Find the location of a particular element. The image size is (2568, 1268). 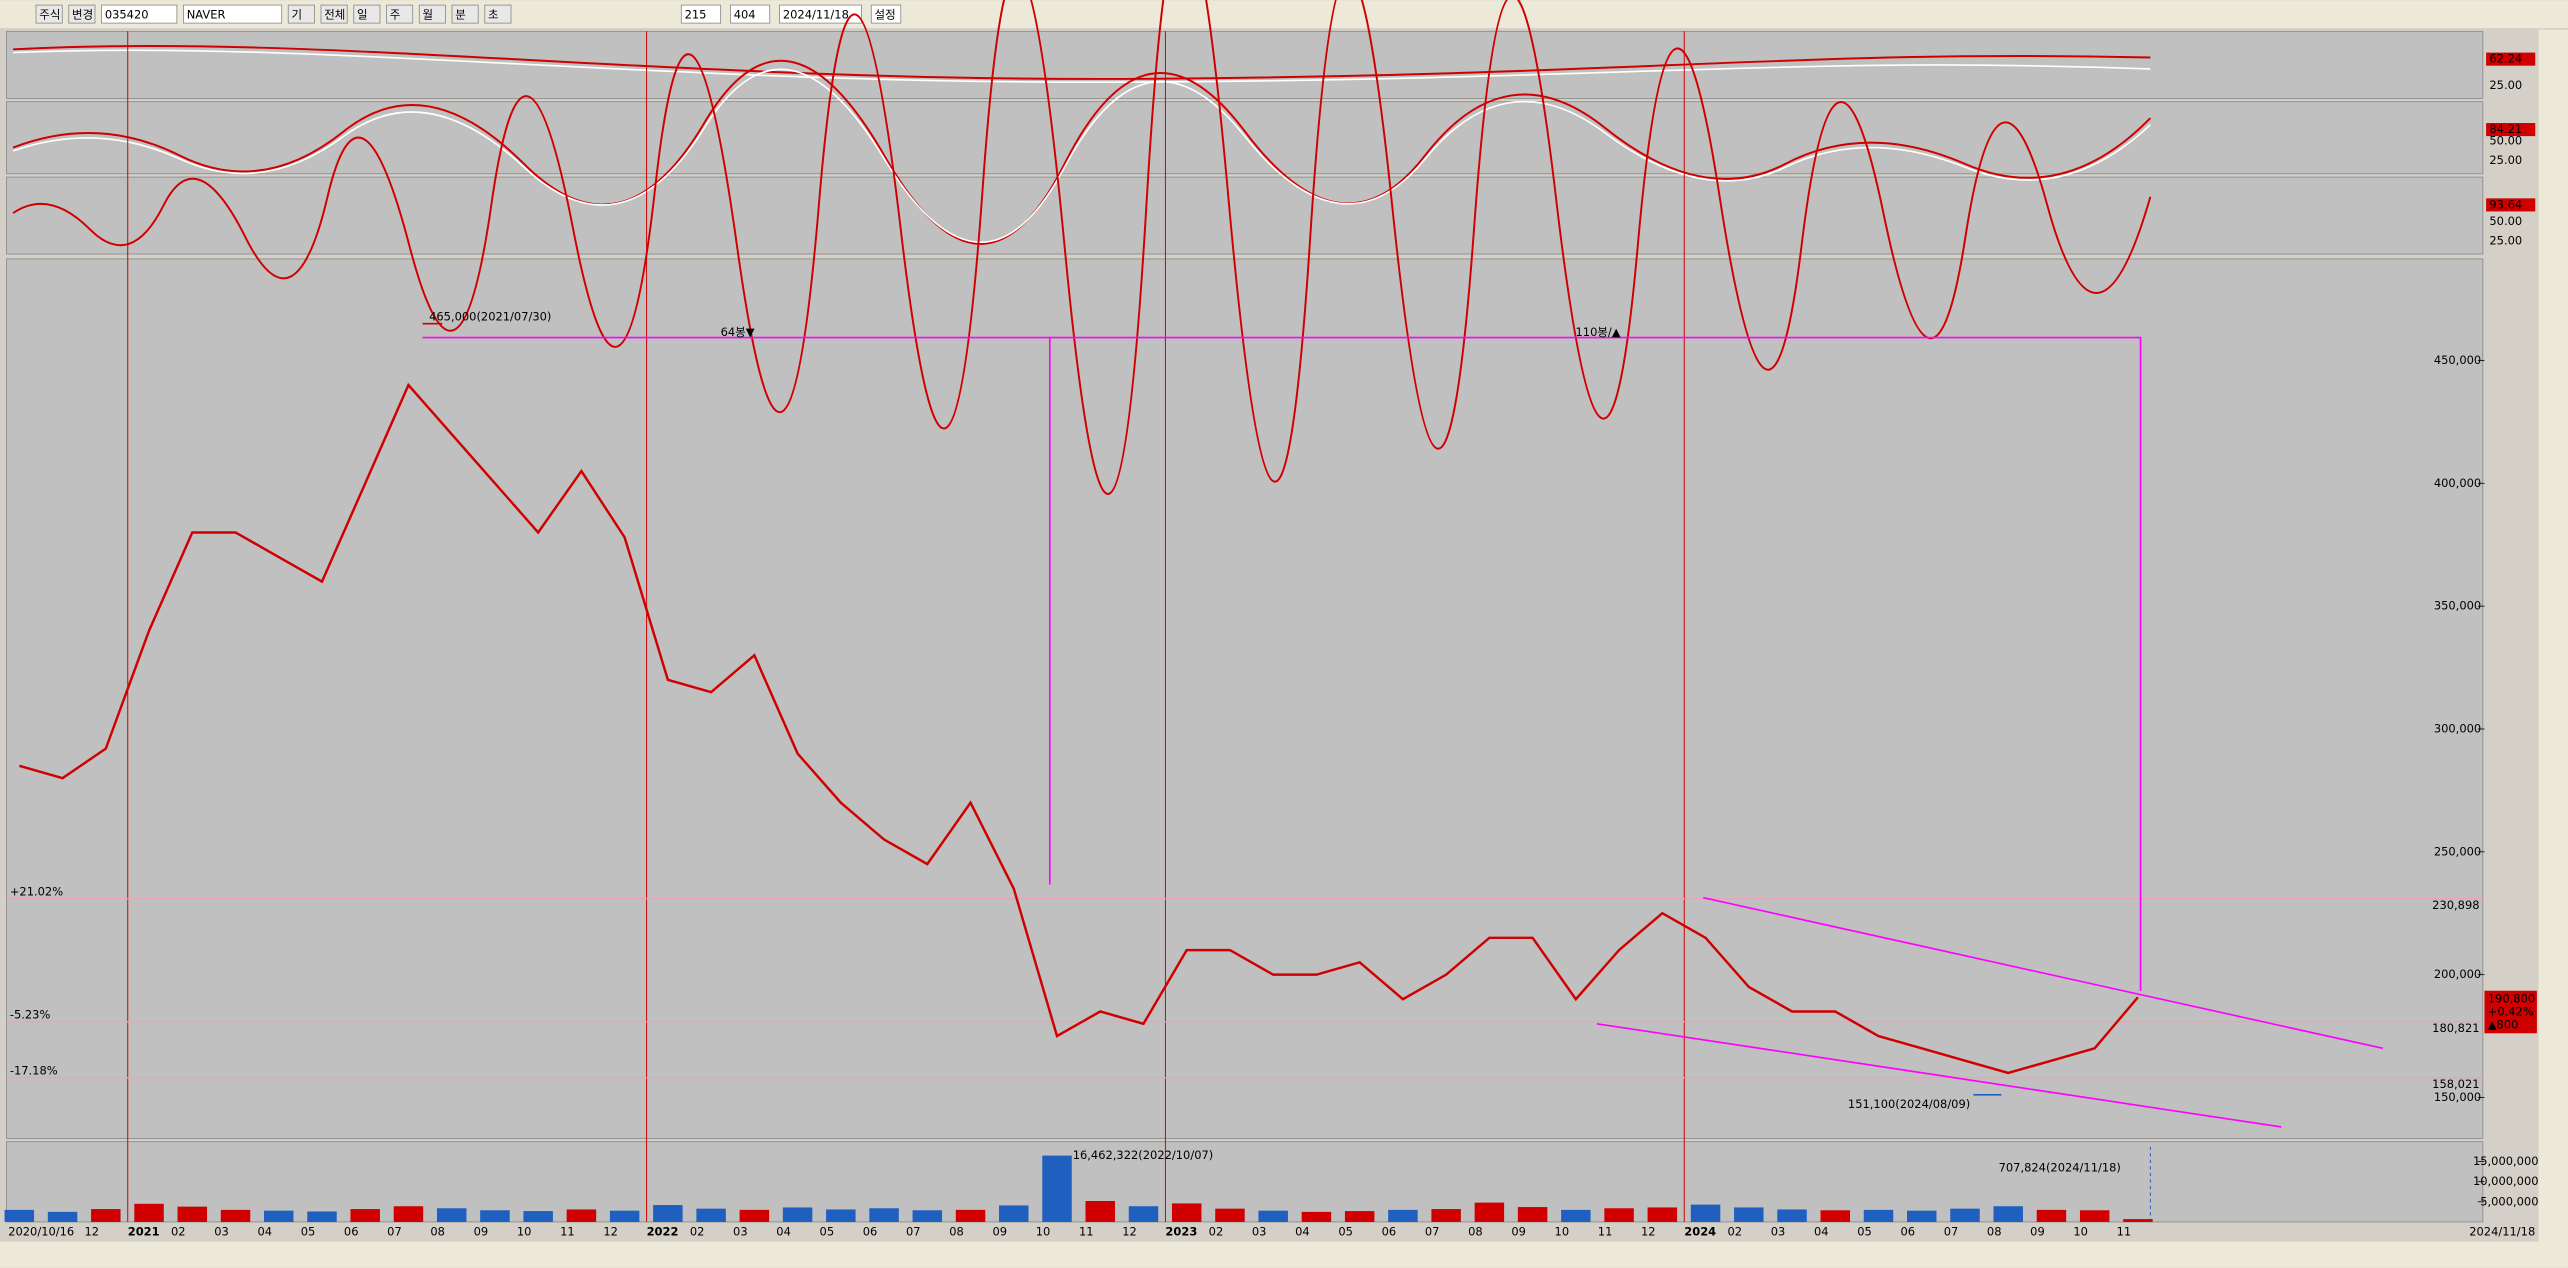

y-tick-label: 450,000 is located at coordinates (2457, 360).